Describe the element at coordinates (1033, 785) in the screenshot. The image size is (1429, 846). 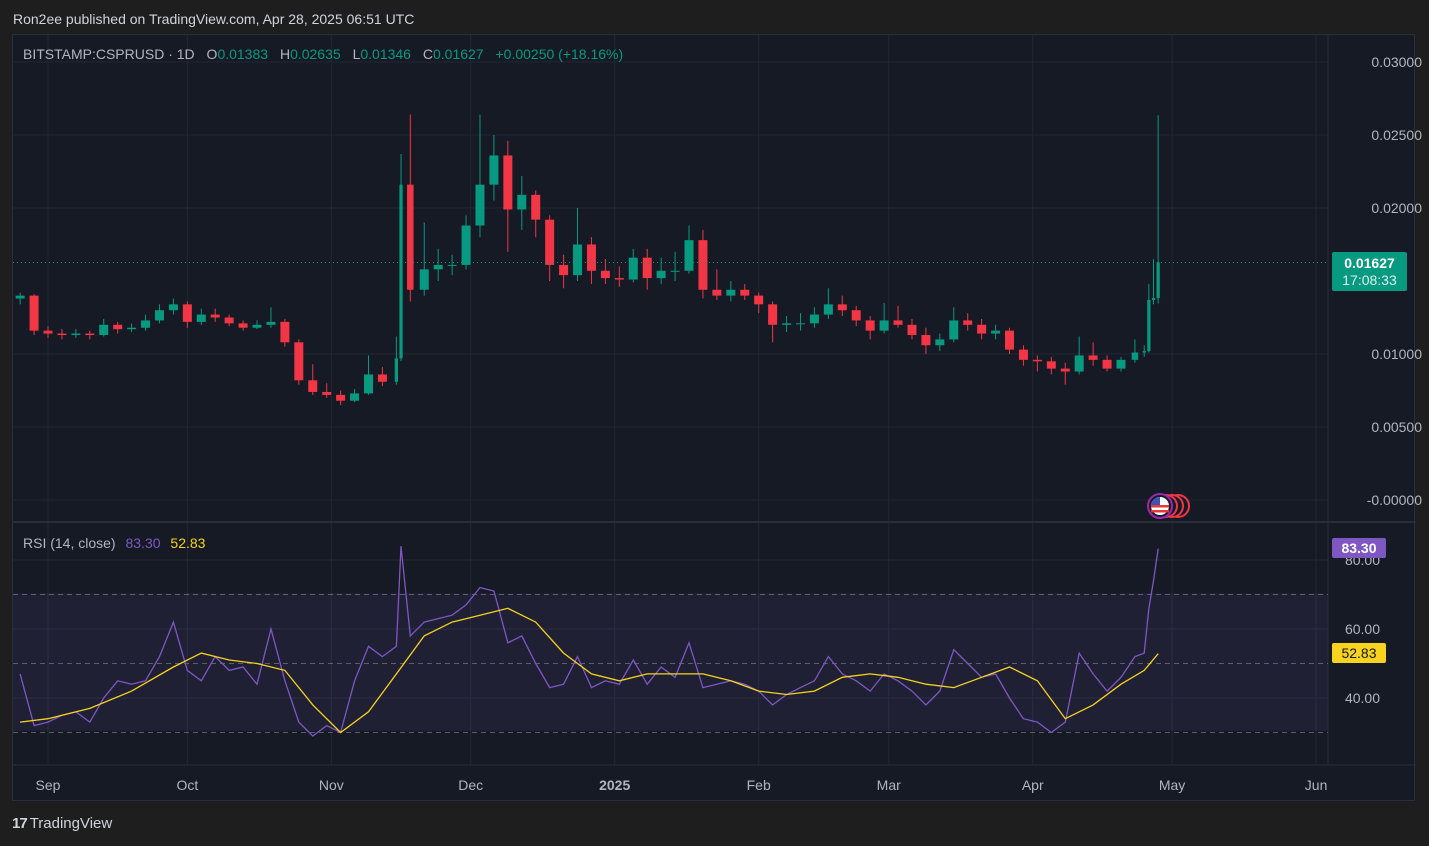
I see `time-tick-label: Apr` at that location.